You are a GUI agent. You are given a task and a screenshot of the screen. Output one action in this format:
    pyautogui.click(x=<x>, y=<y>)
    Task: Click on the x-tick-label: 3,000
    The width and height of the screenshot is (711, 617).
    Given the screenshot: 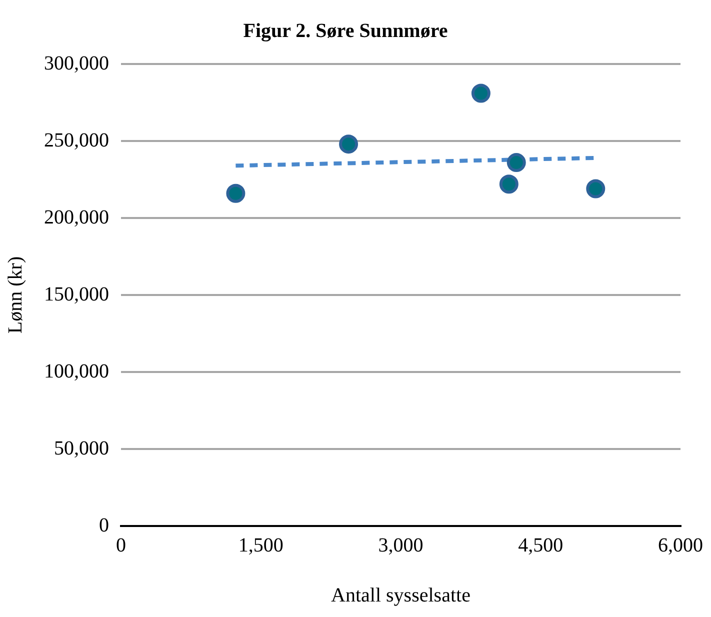 What is the action you would take?
    pyautogui.click(x=401, y=545)
    